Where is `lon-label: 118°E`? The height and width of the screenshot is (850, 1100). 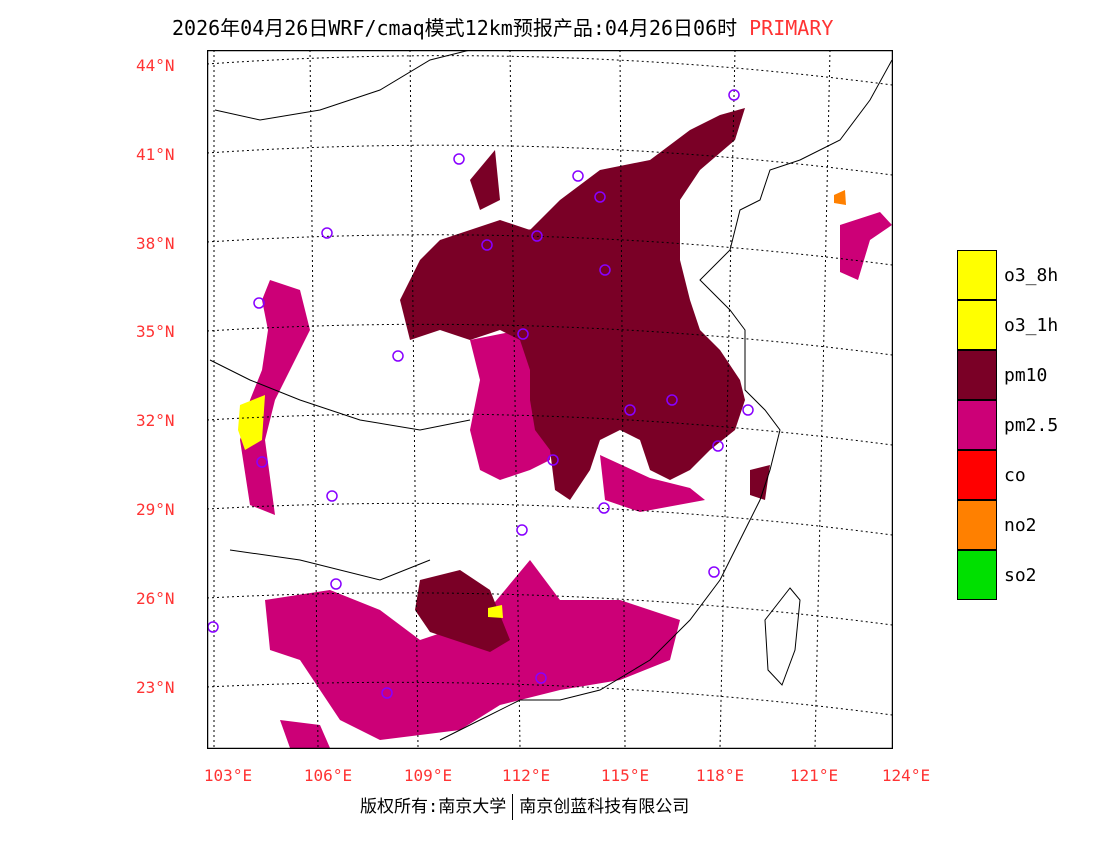 lon-label: 118°E is located at coordinates (720, 775).